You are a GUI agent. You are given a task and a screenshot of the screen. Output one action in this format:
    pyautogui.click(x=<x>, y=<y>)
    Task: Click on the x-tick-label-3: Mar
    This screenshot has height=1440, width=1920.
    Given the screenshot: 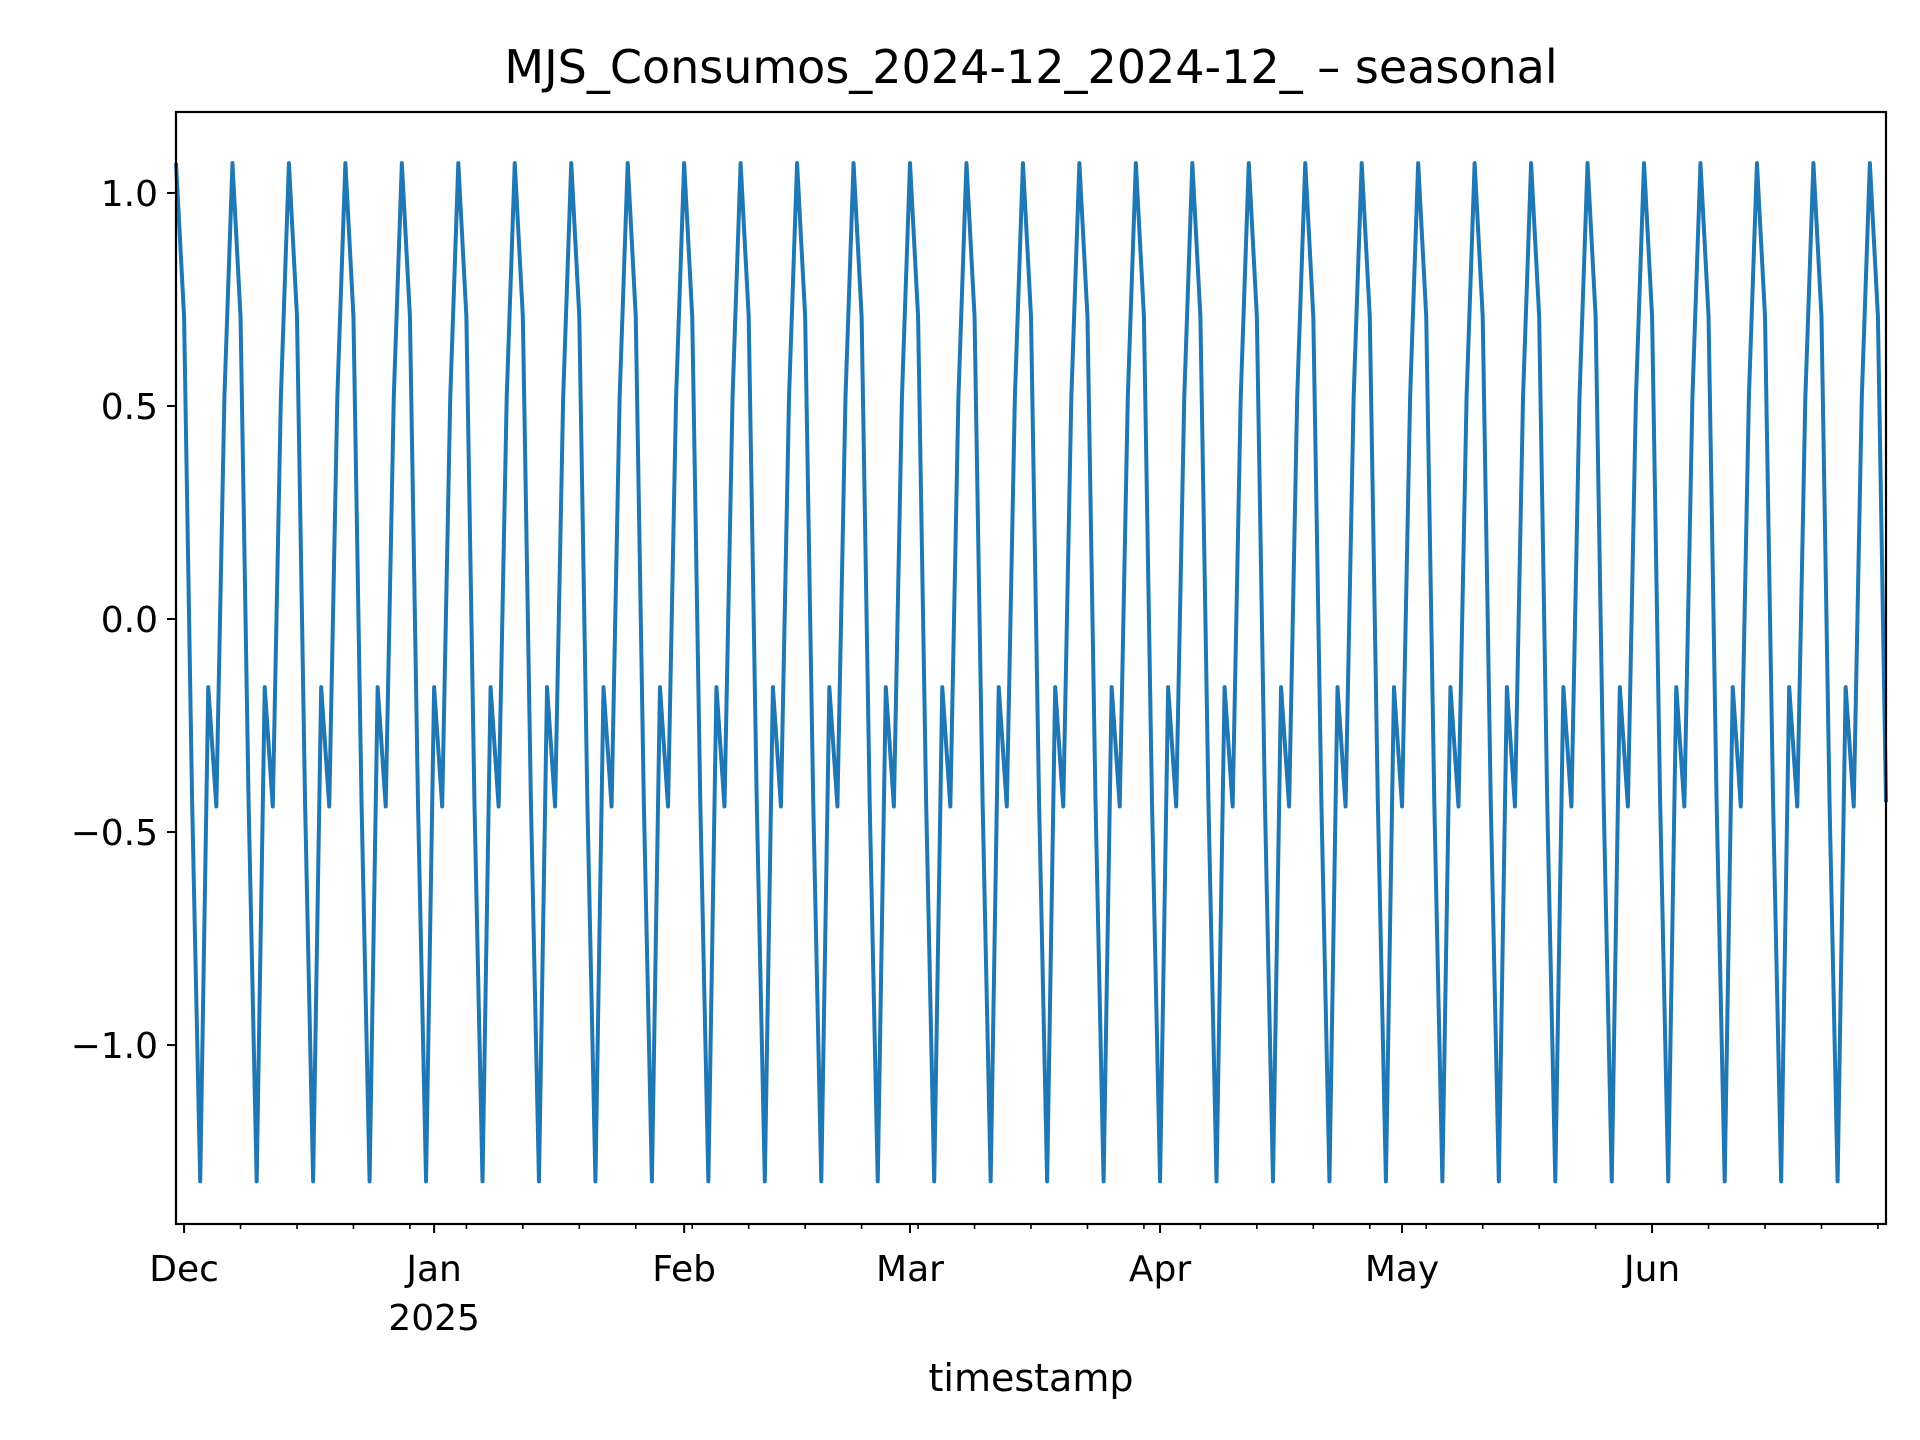 What is the action you would take?
    pyautogui.click(x=910, y=1269)
    